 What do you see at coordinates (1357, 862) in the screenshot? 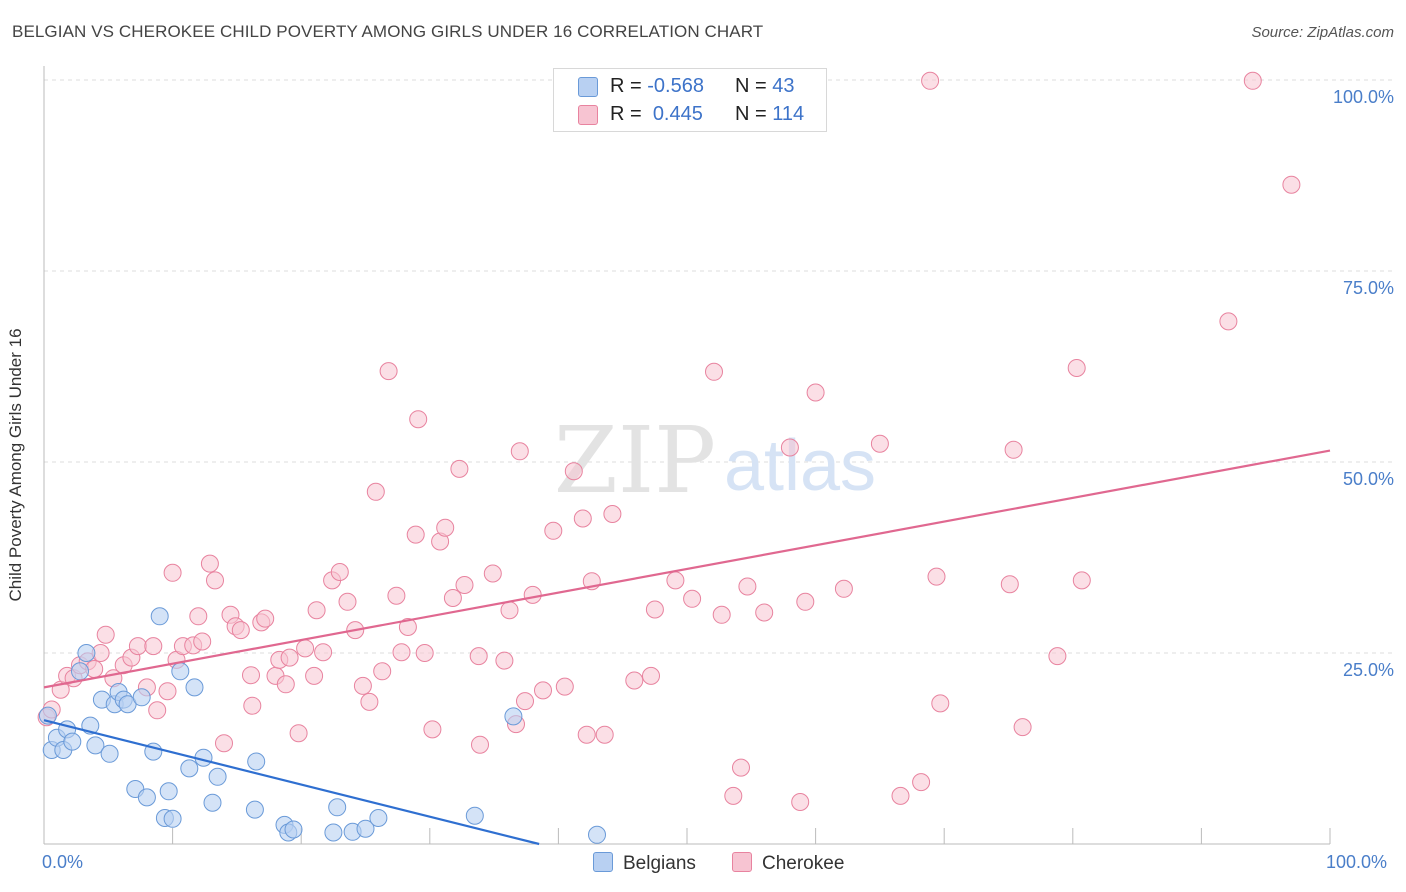
I see `x-tick-label: 100.0%` at bounding box center [1357, 862].